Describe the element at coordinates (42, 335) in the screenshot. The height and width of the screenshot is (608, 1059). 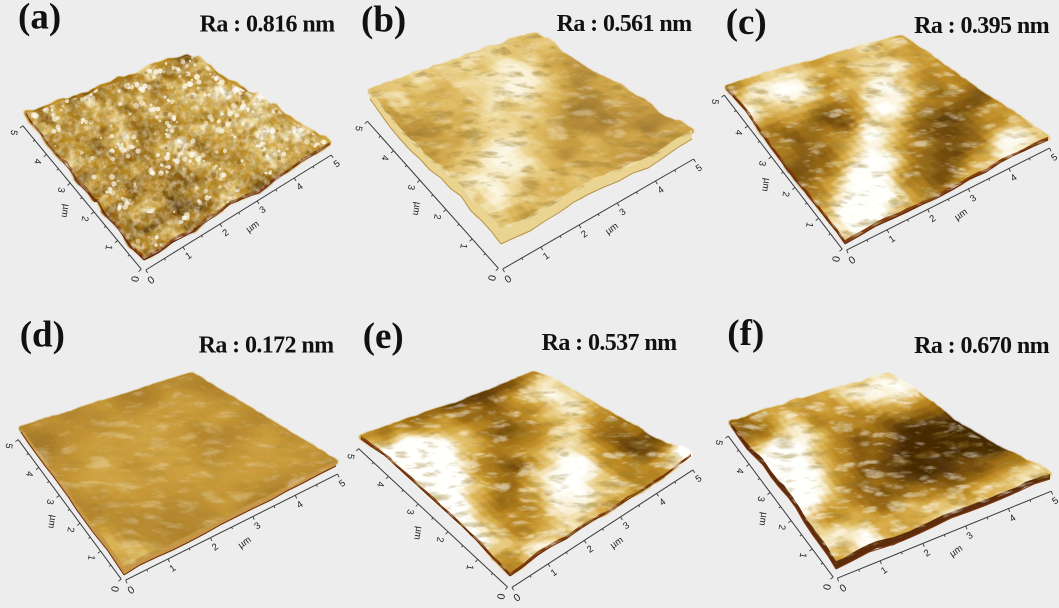
I see `svg-text: (d)` at that location.